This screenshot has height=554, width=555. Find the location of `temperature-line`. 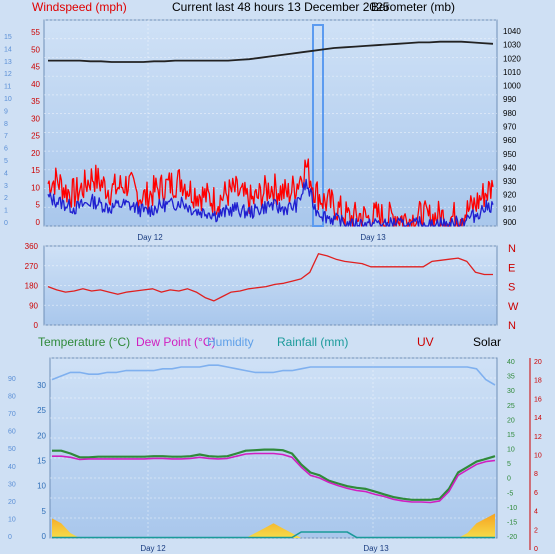

temperature-line is located at coordinates (274, 474).